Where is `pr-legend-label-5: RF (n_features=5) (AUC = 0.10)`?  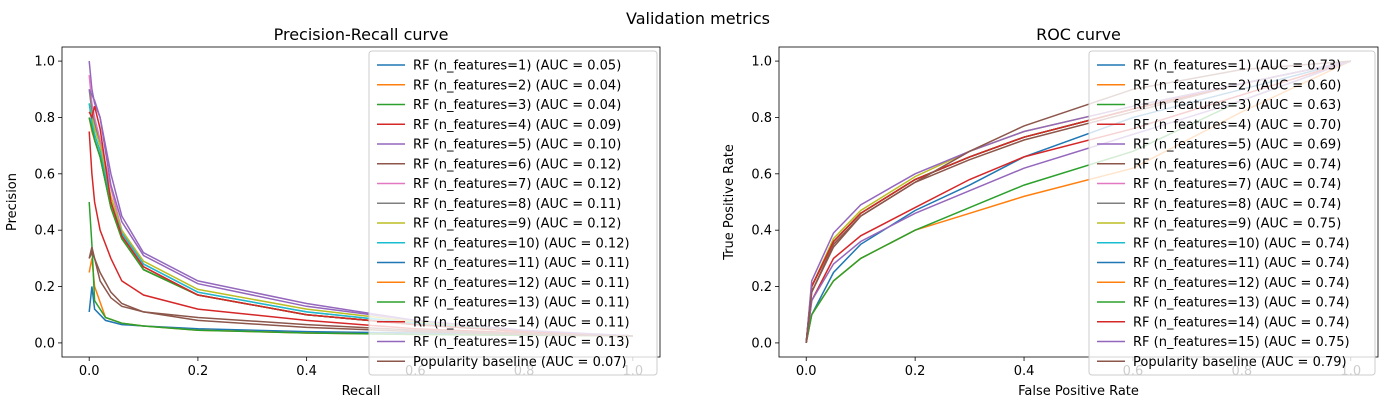 pr-legend-label-5: RF (n_features=5) (AUC = 0.10) is located at coordinates (517, 145).